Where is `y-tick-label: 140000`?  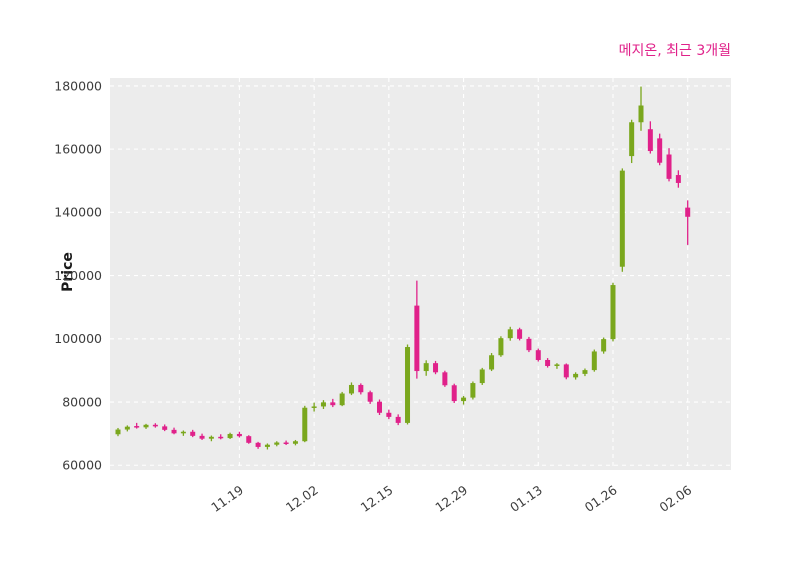
y-tick-label: 140000 is located at coordinates (78, 212).